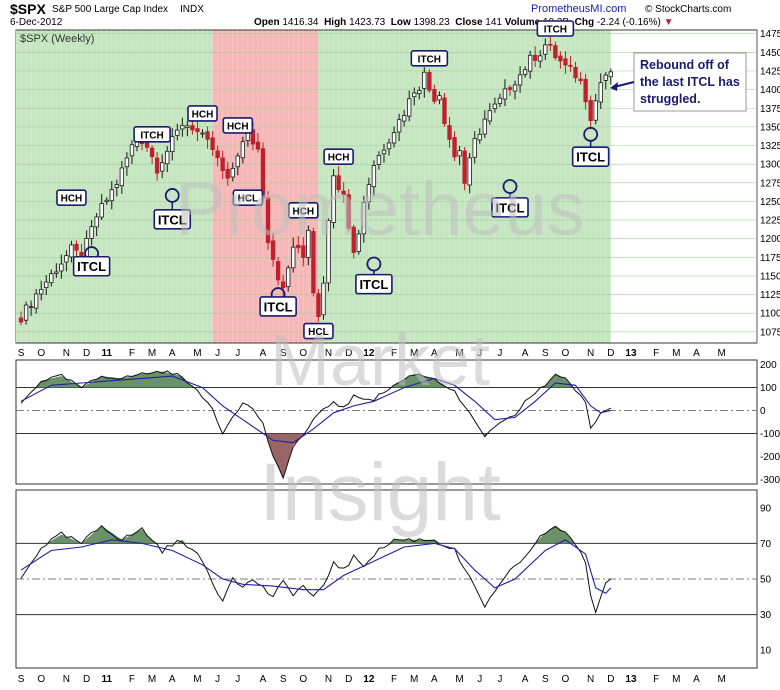 This screenshot has width=780, height=690. Describe the element at coordinates (770, 53) in the screenshot. I see `y-tick-label: 1450` at that location.